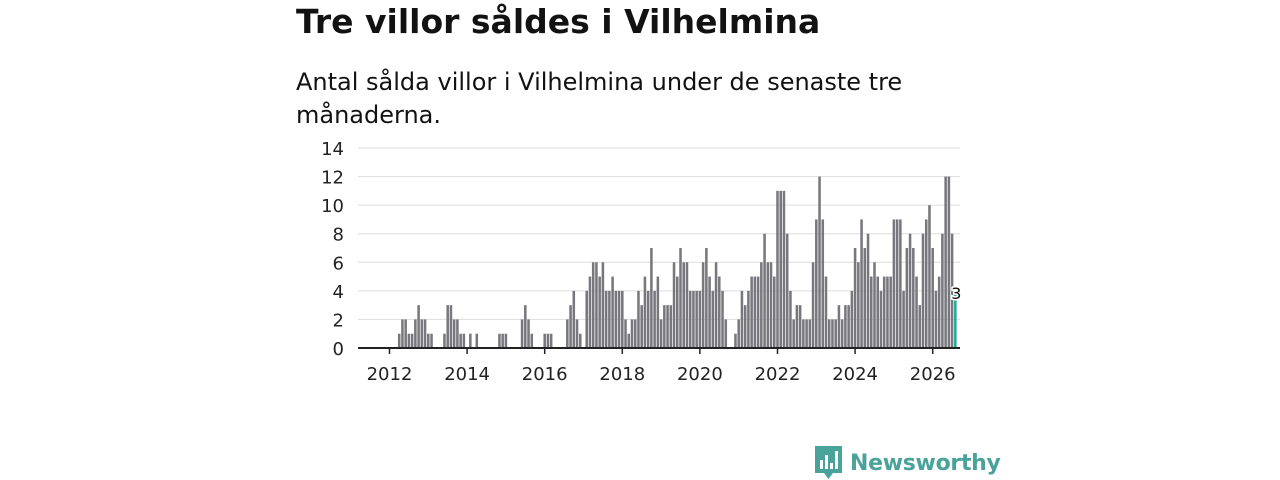 The image size is (1280, 480). What do you see at coordinates (338, 349) in the screenshot?
I see `y-tick-label: 0` at bounding box center [338, 349].